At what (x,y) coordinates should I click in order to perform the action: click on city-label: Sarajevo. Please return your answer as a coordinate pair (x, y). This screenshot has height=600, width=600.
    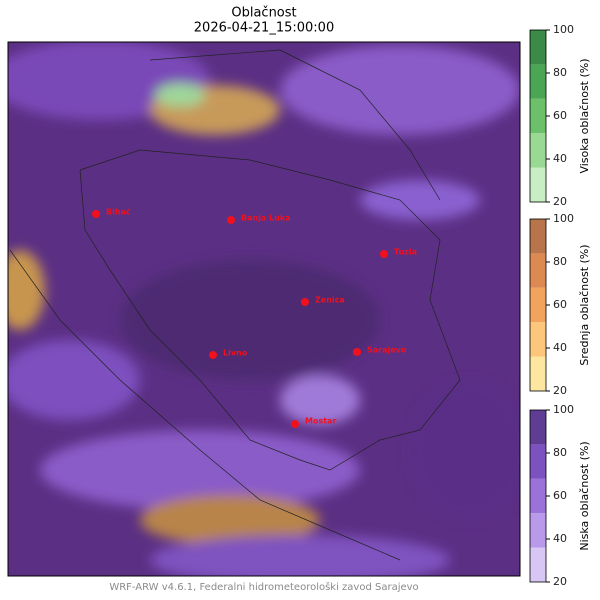
    Looking at the image, I should click on (387, 350).